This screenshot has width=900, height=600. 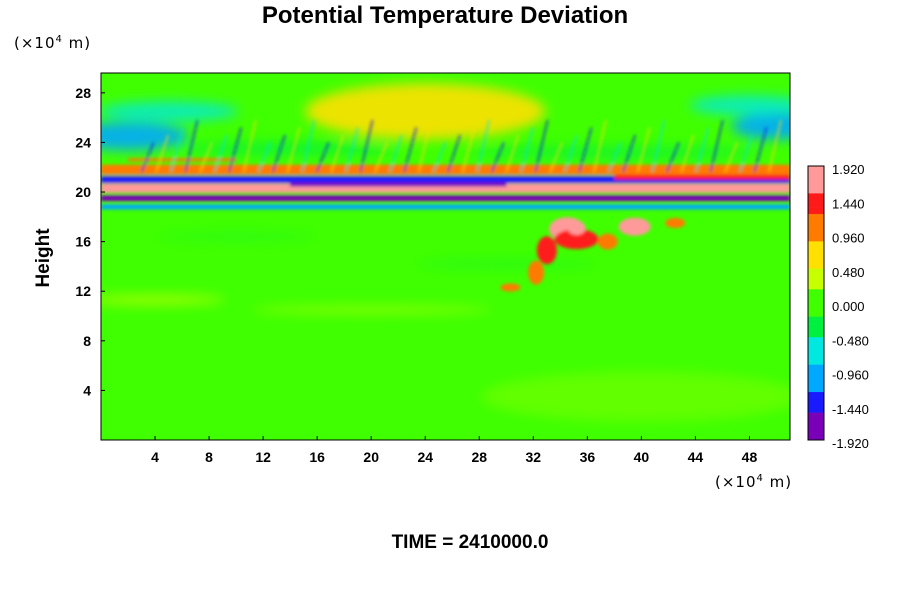 What do you see at coordinates (445, 198) in the screenshot?
I see `band-cold` at bounding box center [445, 198].